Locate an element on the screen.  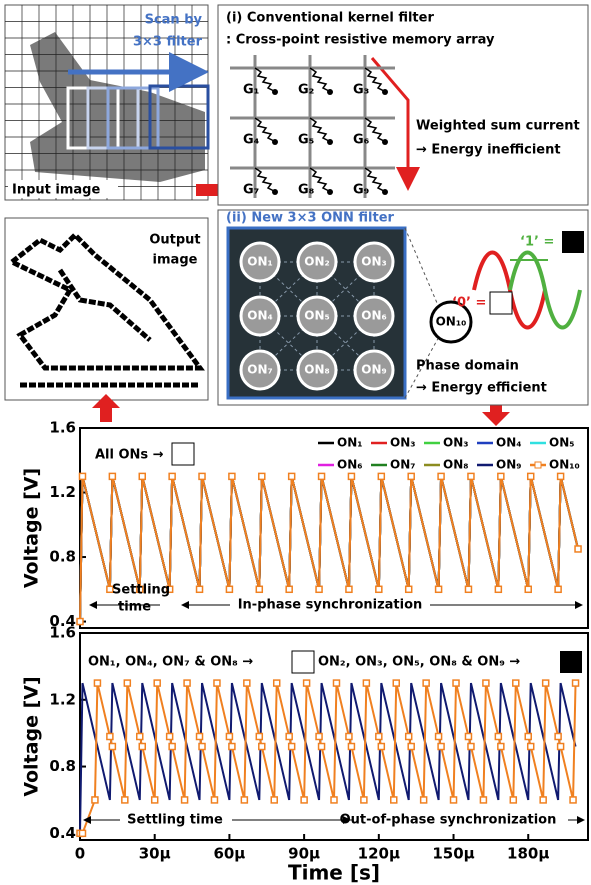
x-tick-label: 120μ is located at coordinates (379, 854).